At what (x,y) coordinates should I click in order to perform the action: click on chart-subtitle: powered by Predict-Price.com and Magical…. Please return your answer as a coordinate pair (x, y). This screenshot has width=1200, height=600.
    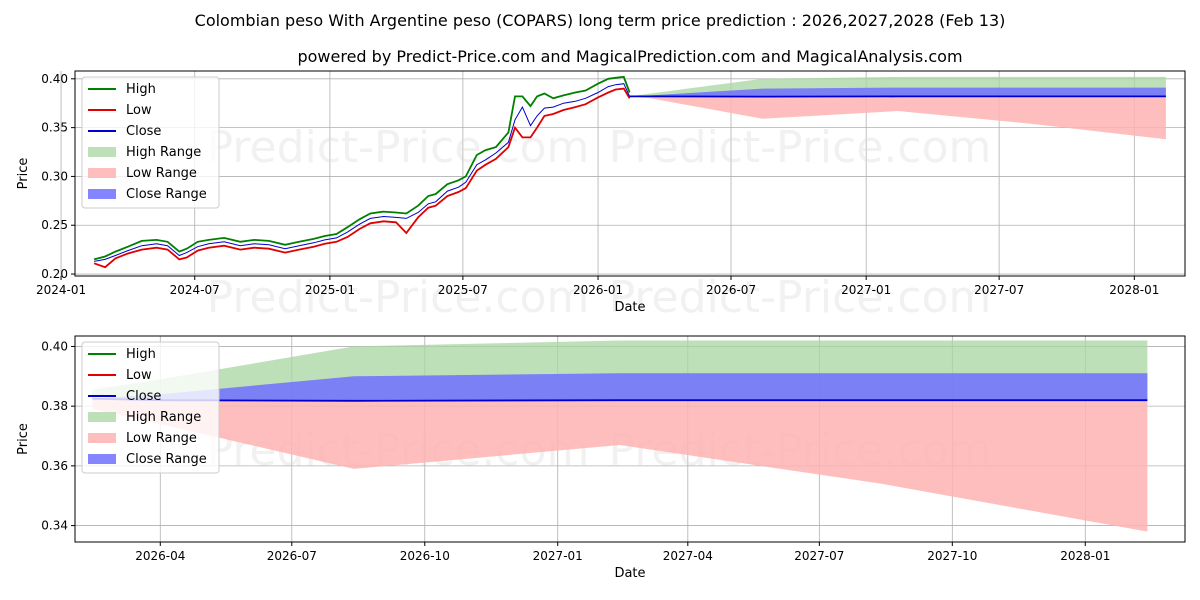
    Looking at the image, I should click on (629, 56).